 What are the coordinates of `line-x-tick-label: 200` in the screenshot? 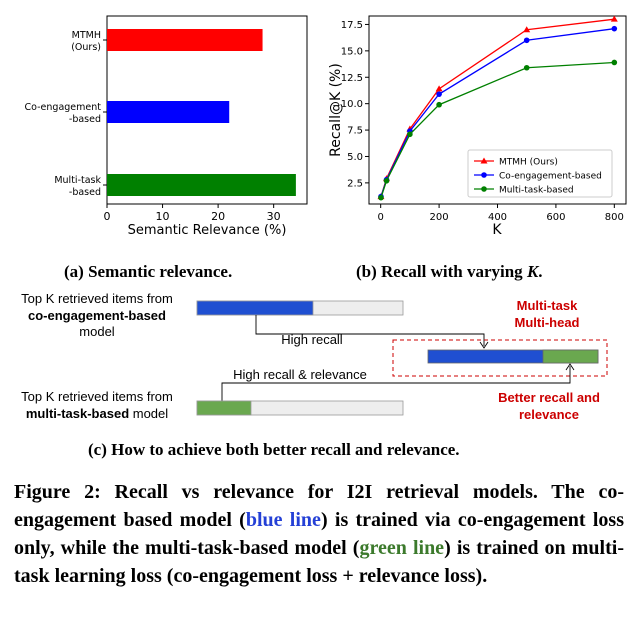 It's located at (439, 217).